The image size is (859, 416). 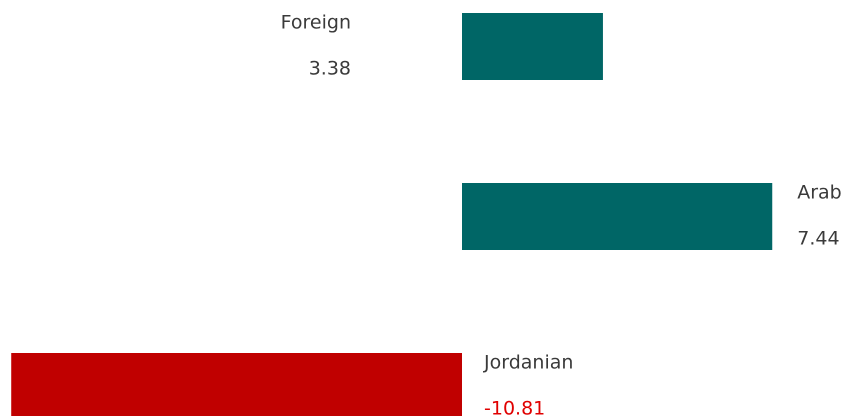 What do you see at coordinates (514, 407) in the screenshot?
I see `value-label: -10.81` at bounding box center [514, 407].